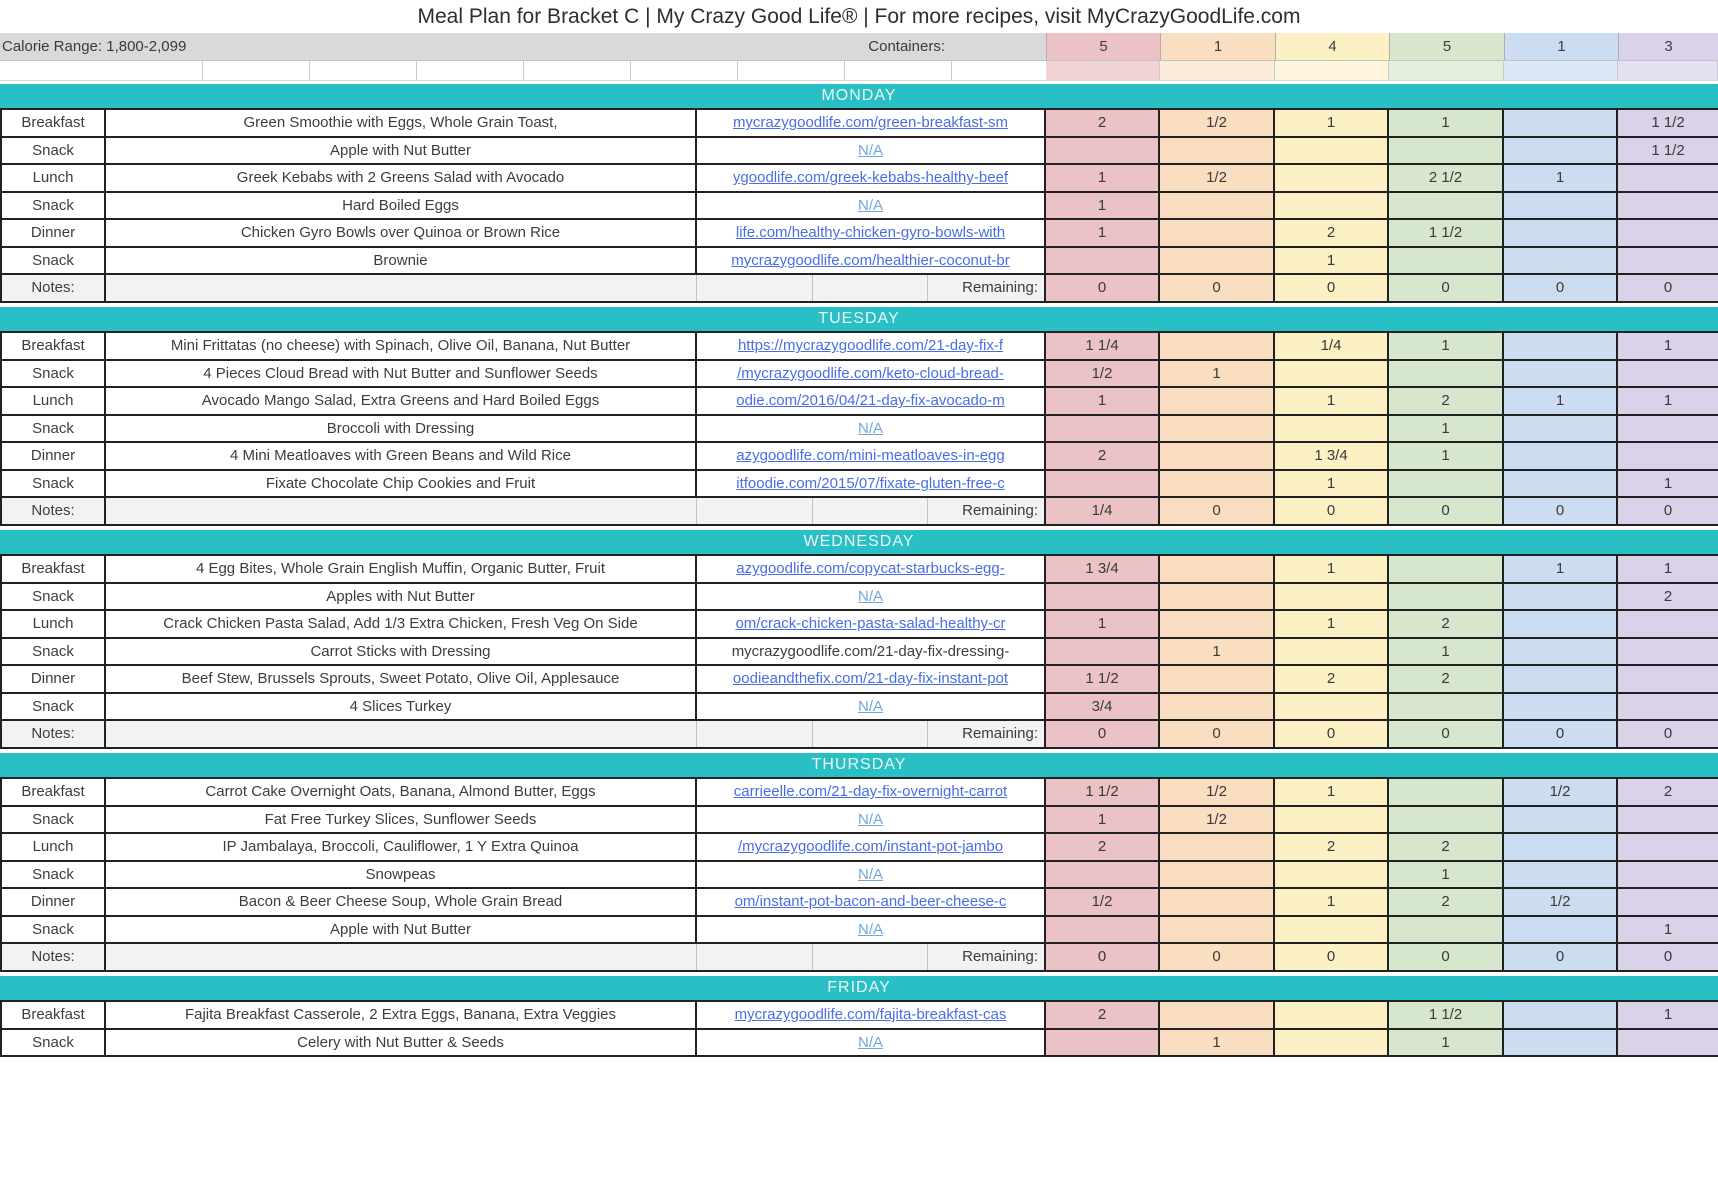 Image resolution: width=1718 pixels, height=1196 pixels. What do you see at coordinates (870, 346) in the screenshot?
I see `recipe-link: https://mycrazygoodlife.com/21-day-fix-f` at bounding box center [870, 346].